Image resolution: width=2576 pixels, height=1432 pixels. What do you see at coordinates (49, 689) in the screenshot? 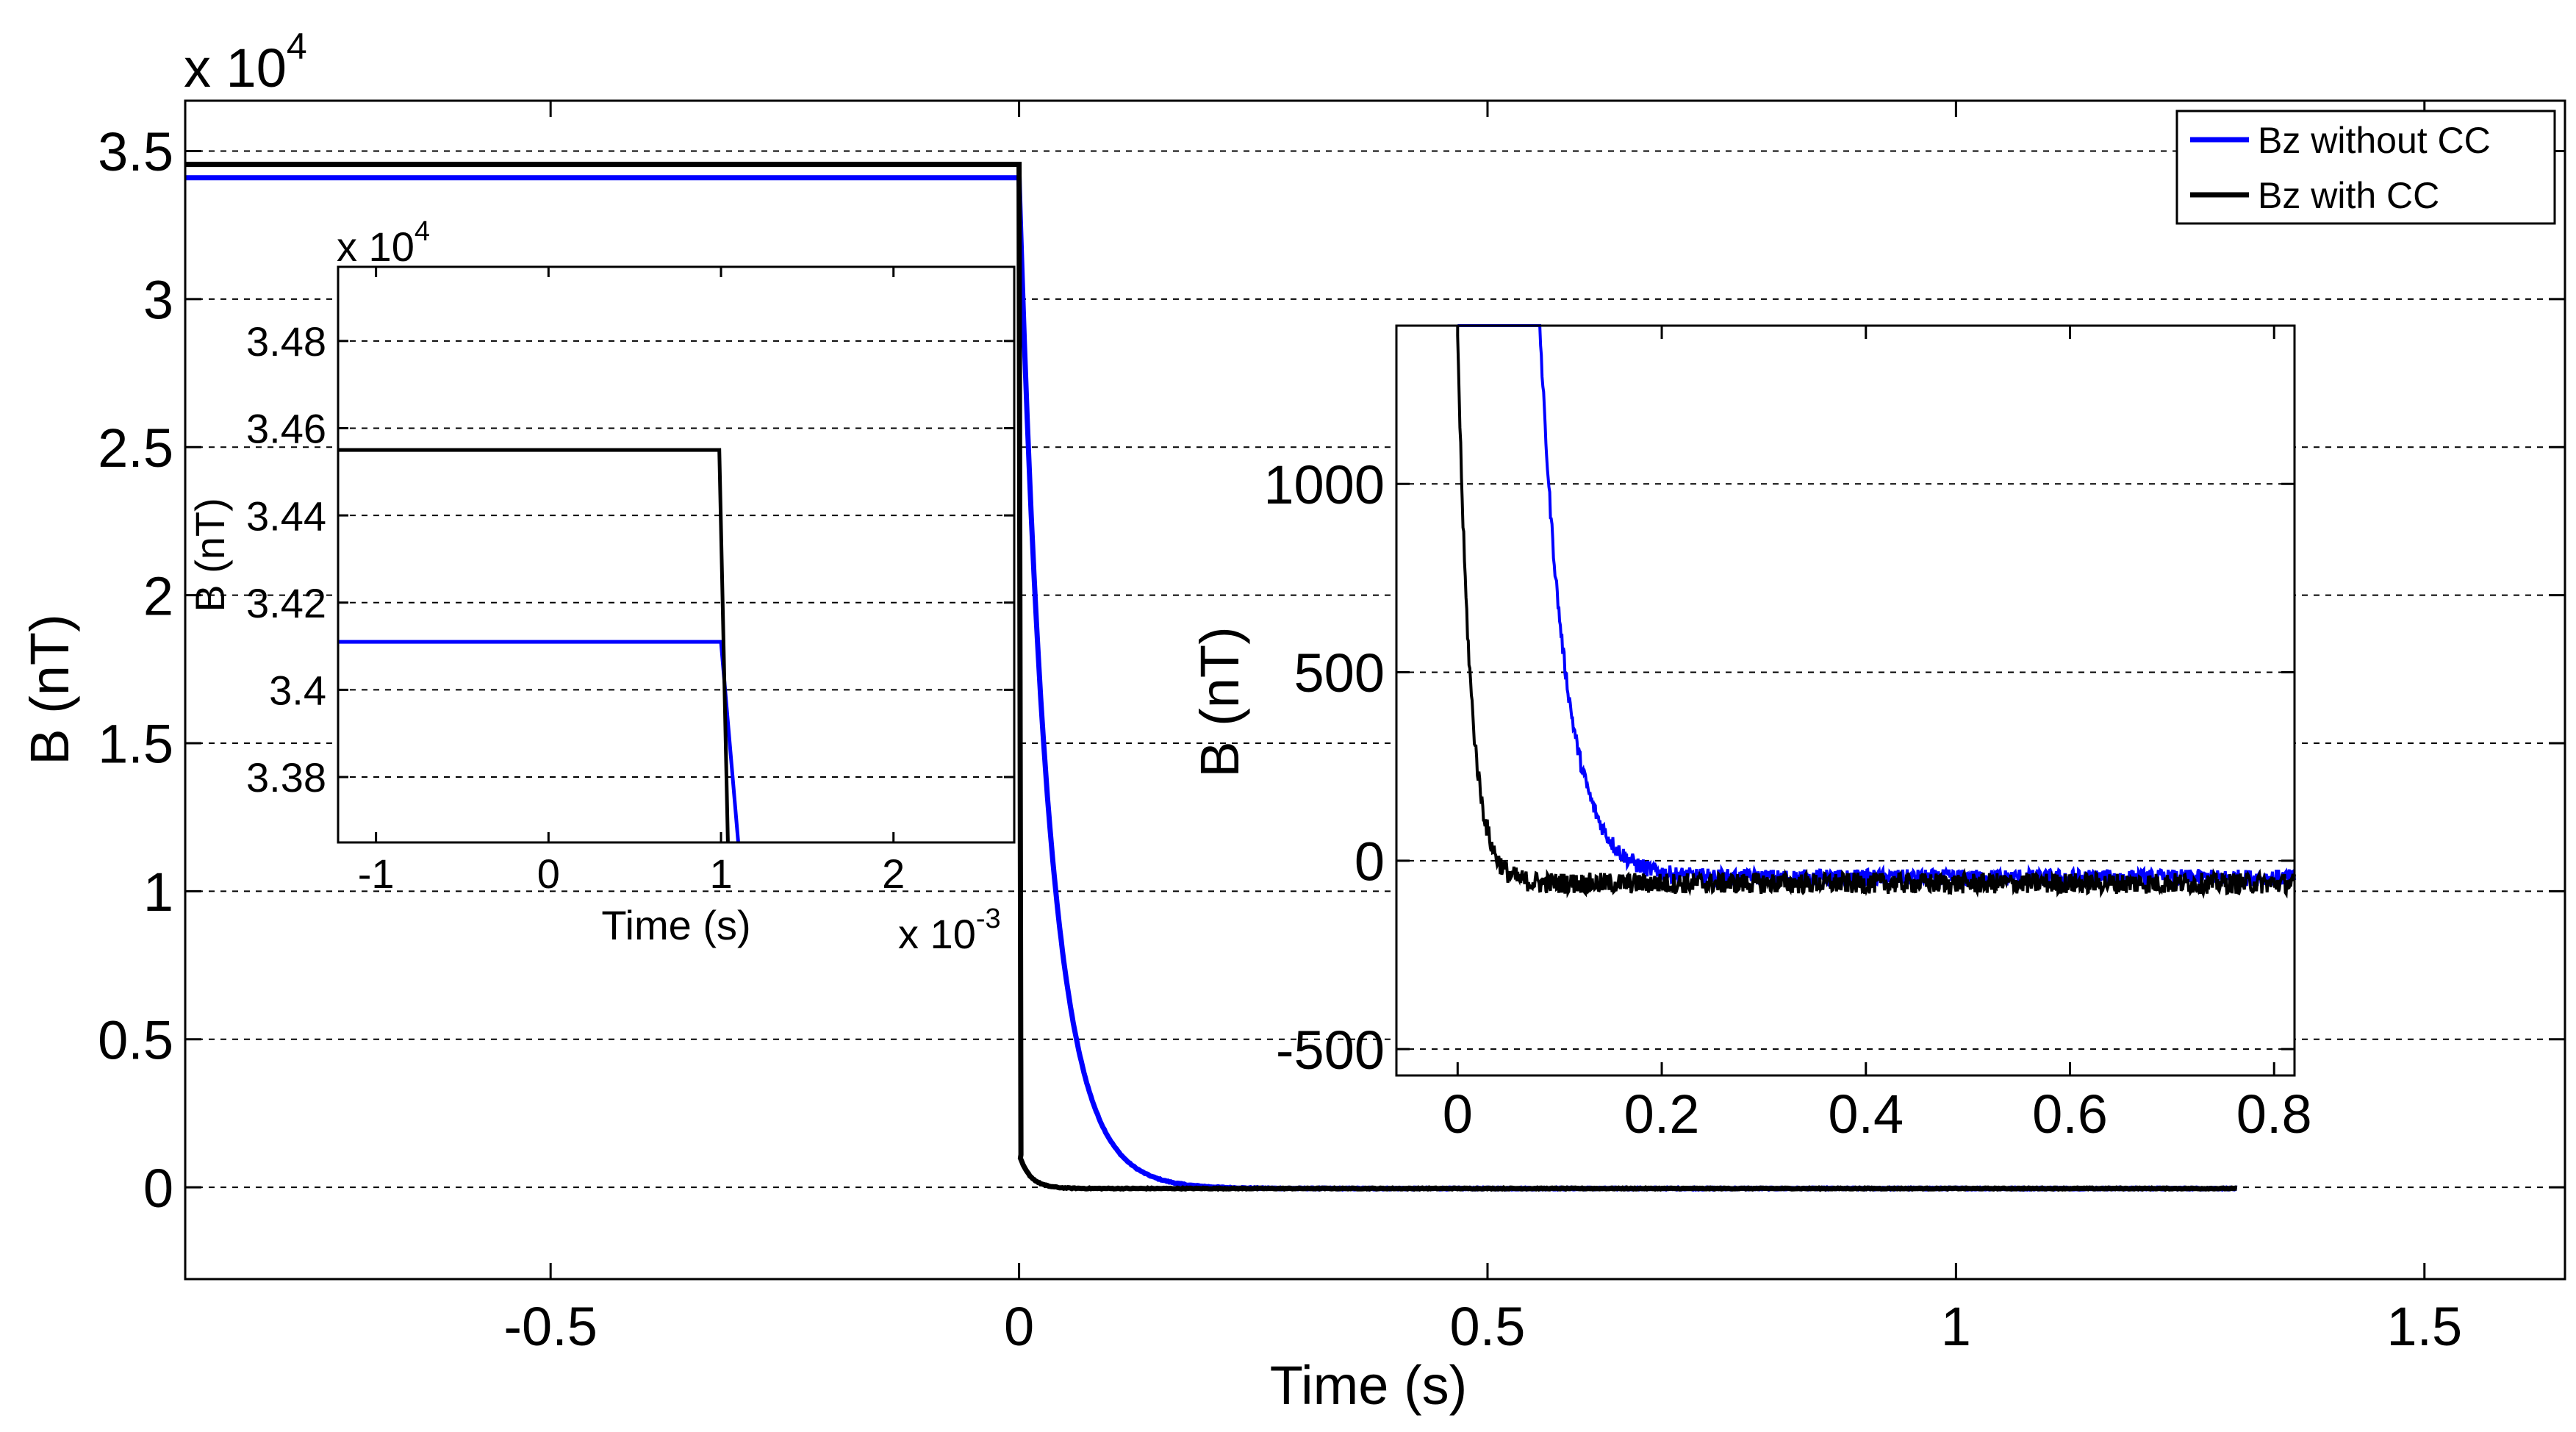
I see `main-y-axis-label: B (nT)` at bounding box center [49, 689].